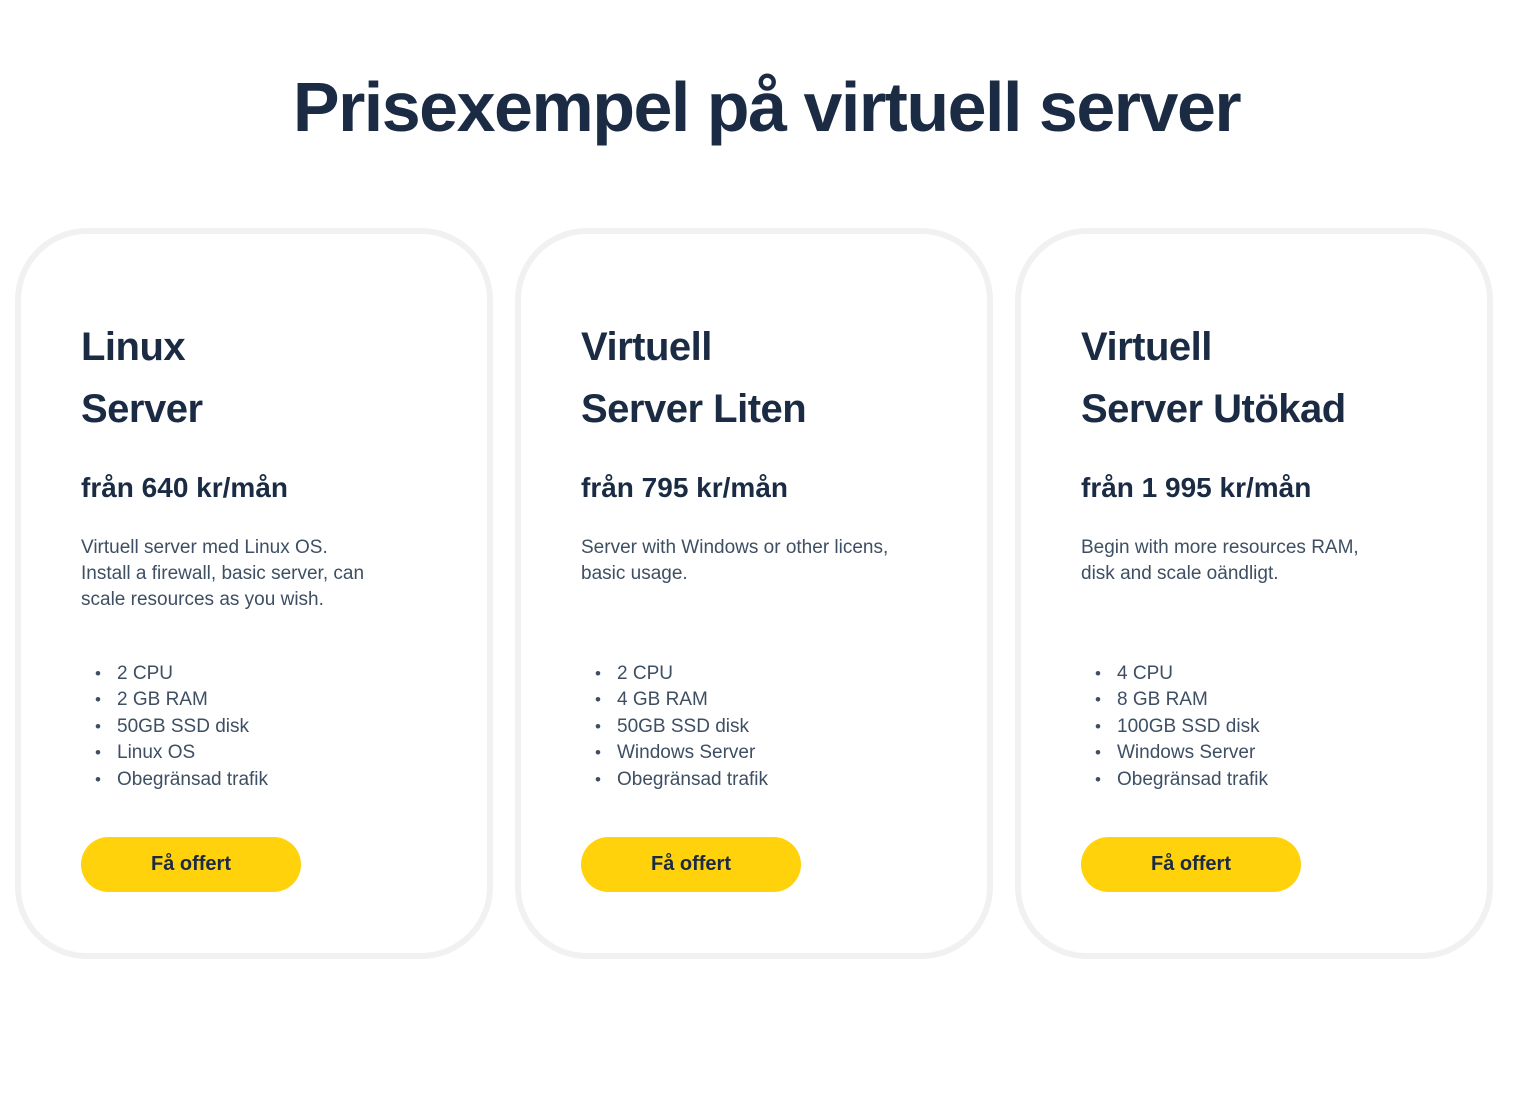 This screenshot has width=1533, height=1104. Describe the element at coordinates (1196, 487) in the screenshot. I see `card-price: från 1 995 kr/mån` at that location.